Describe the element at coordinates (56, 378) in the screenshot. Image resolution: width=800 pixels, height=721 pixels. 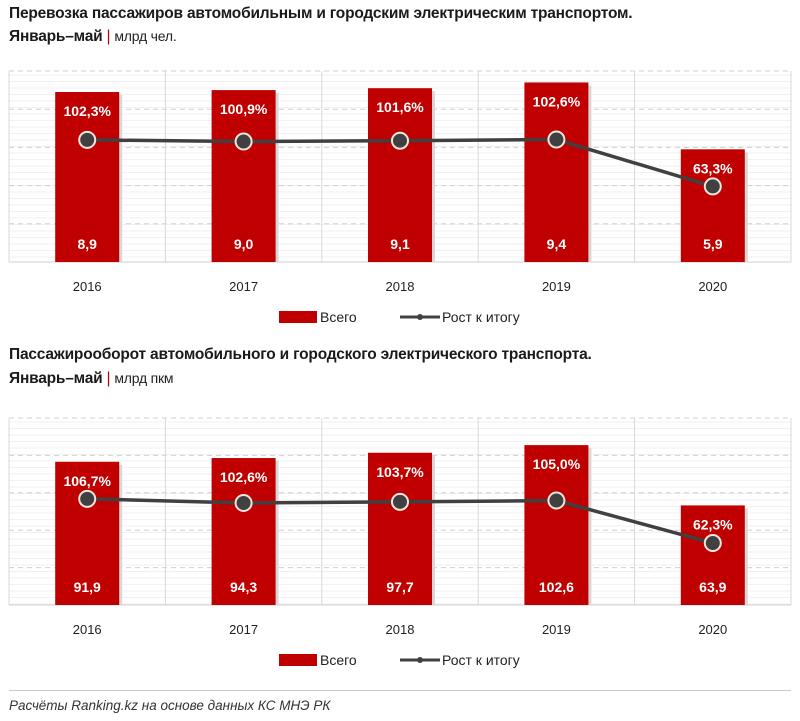
I see `chart2-period: Январь–май` at that location.